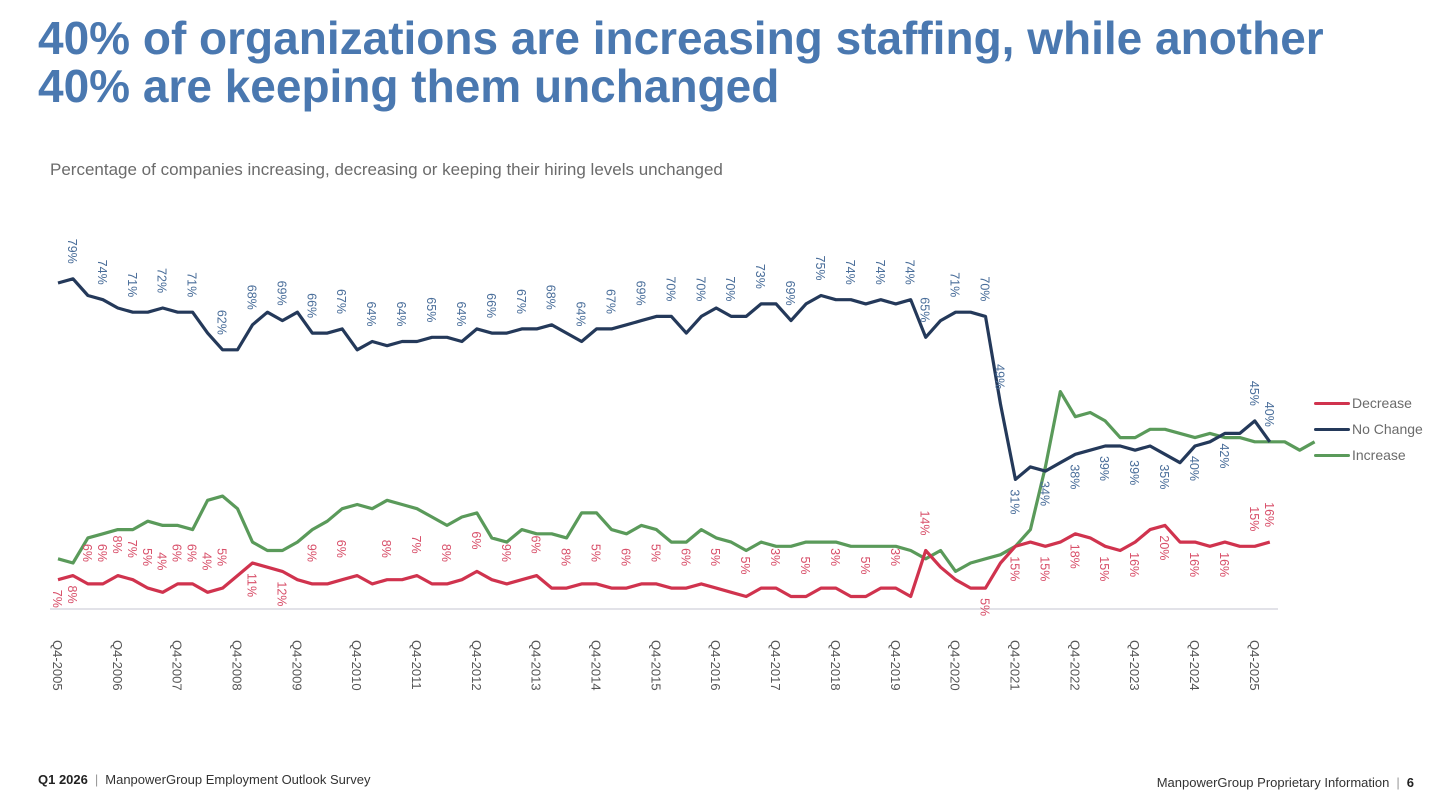 The width and height of the screenshot is (1439, 801). I want to click on legend-swatch-no-change, so click(1332, 429).